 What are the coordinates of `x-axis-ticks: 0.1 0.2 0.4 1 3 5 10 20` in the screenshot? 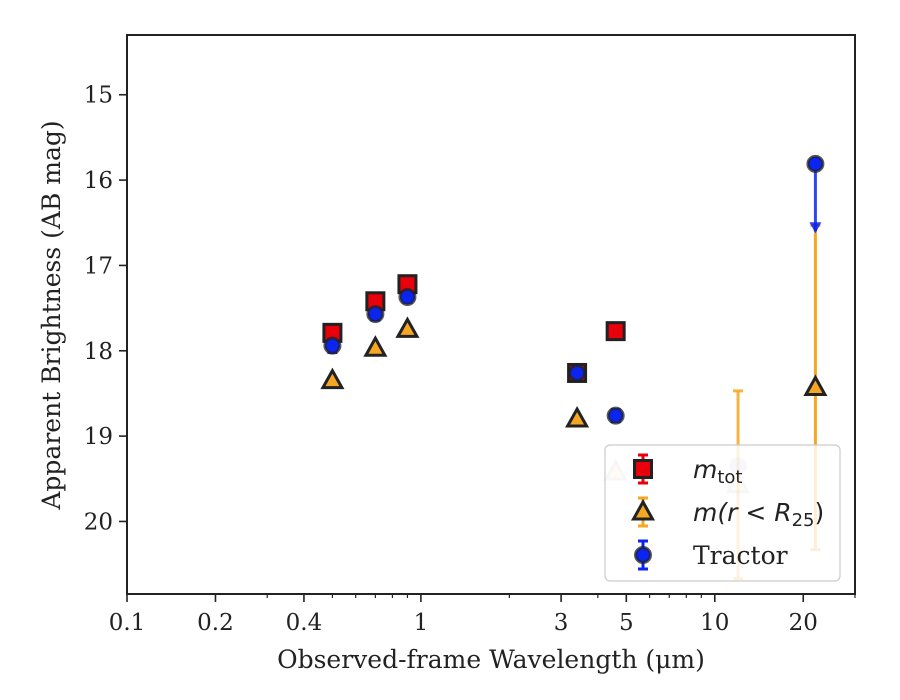 It's located at (482, 615).